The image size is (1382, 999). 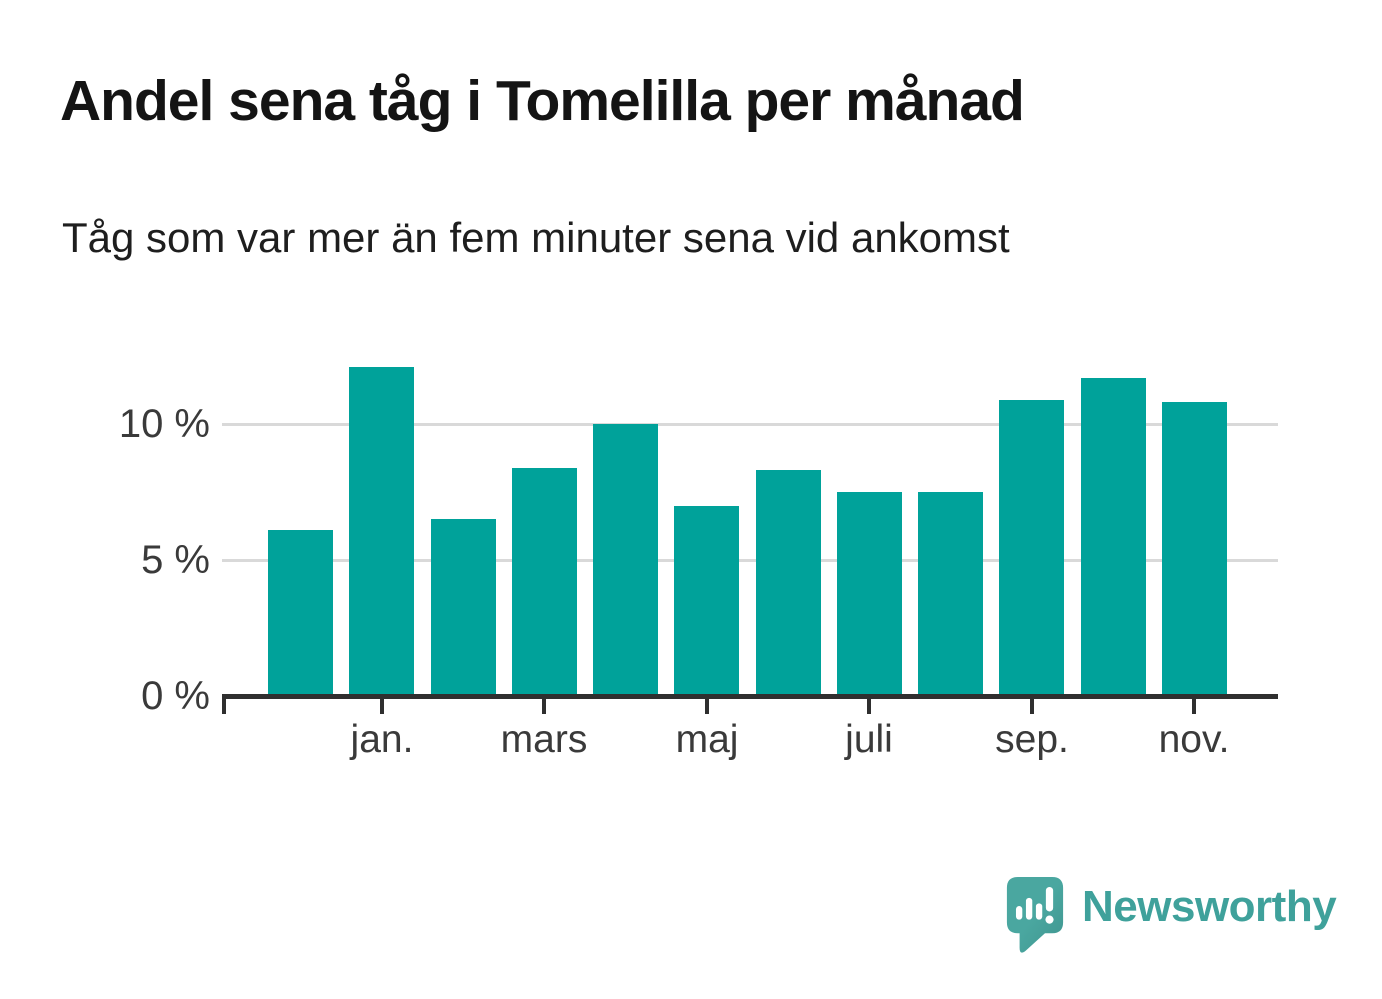 What do you see at coordinates (175, 560) in the screenshot?
I see `y-axis-label-5pct: 5 %` at bounding box center [175, 560].